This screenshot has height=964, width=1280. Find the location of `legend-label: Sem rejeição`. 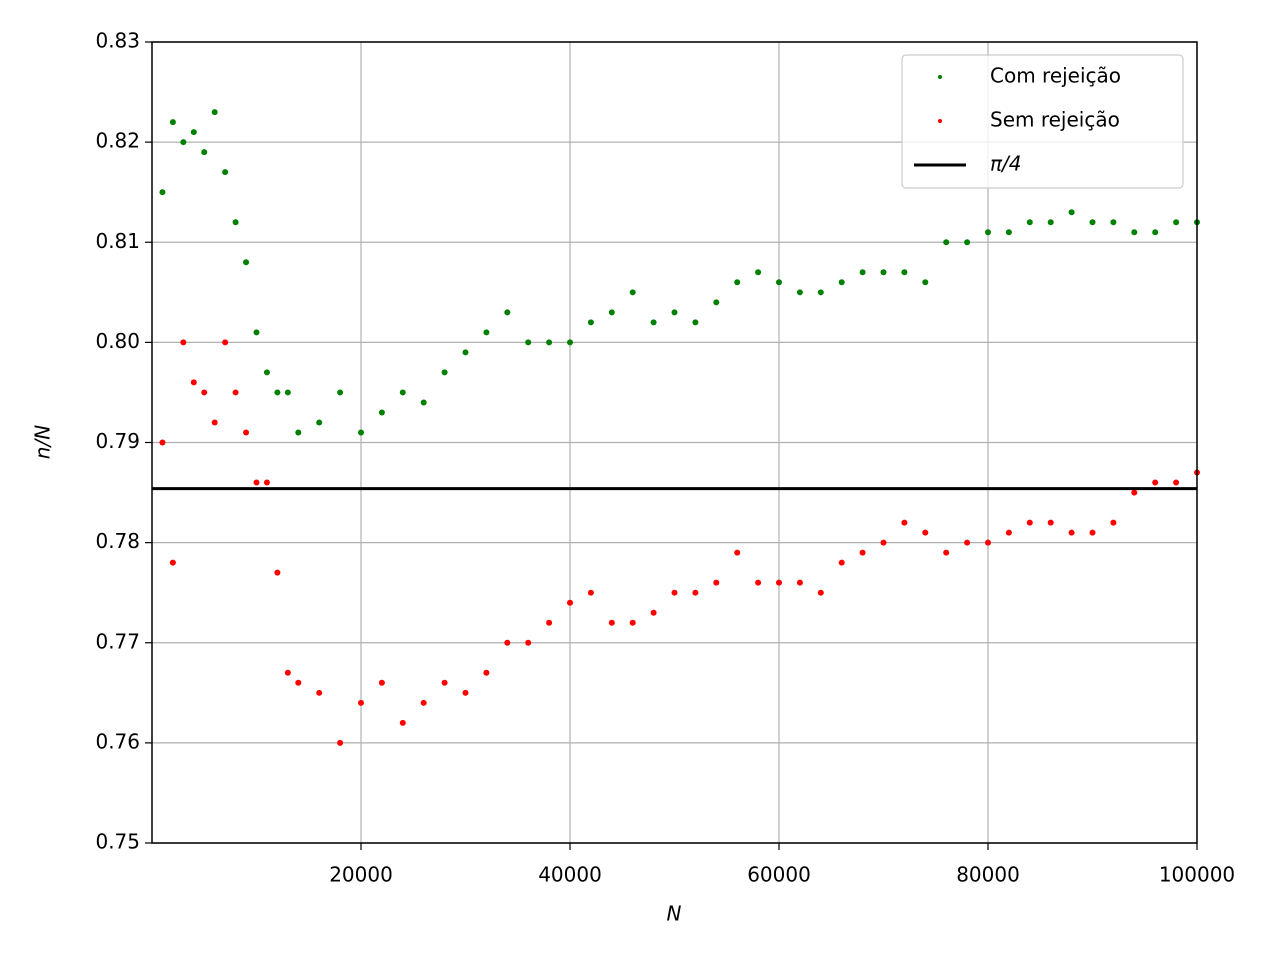

legend-label: Sem rejeição is located at coordinates (1055, 120).